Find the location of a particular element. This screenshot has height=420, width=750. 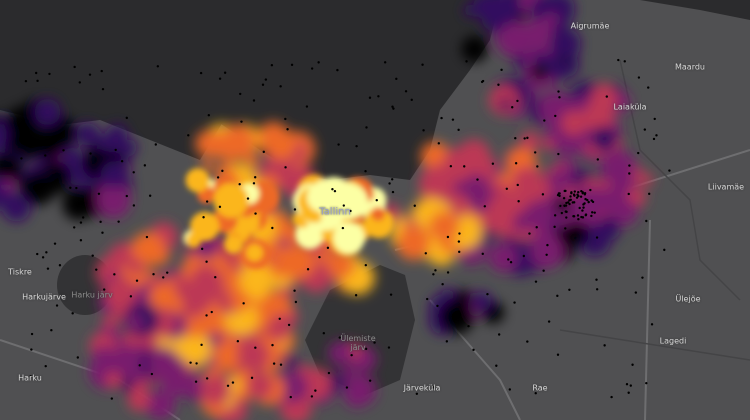

label-ulemiste-jarv: Ülemiste järv is located at coordinates (357, 343).